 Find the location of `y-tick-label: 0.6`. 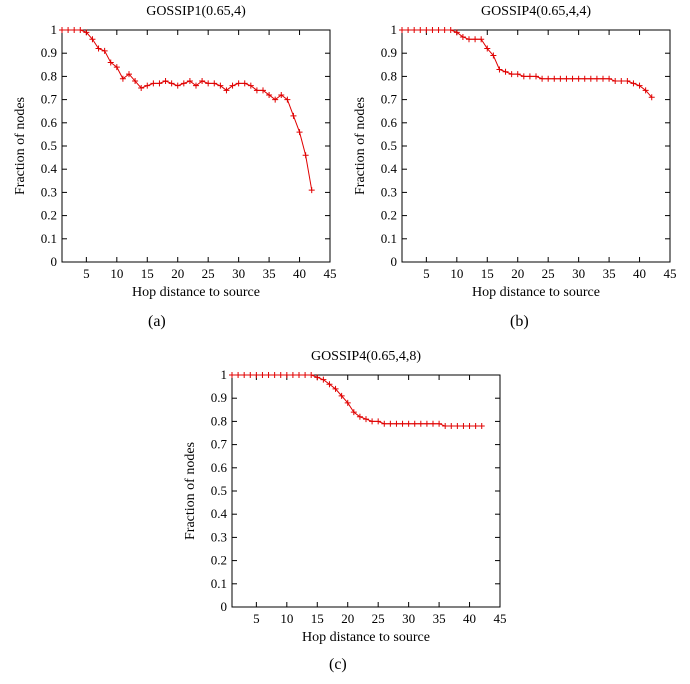

y-tick-label: 0.6 is located at coordinates (49, 122).